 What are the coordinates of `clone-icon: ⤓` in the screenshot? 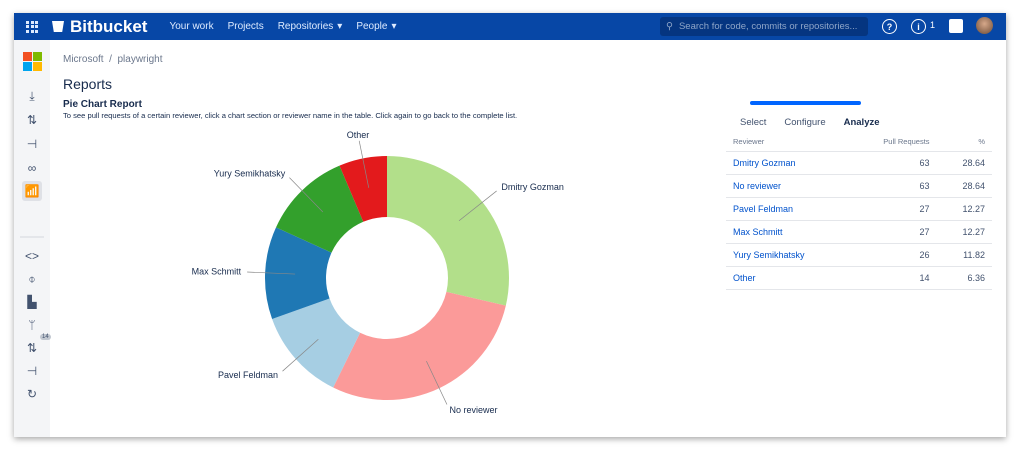 It's located at (32, 95).